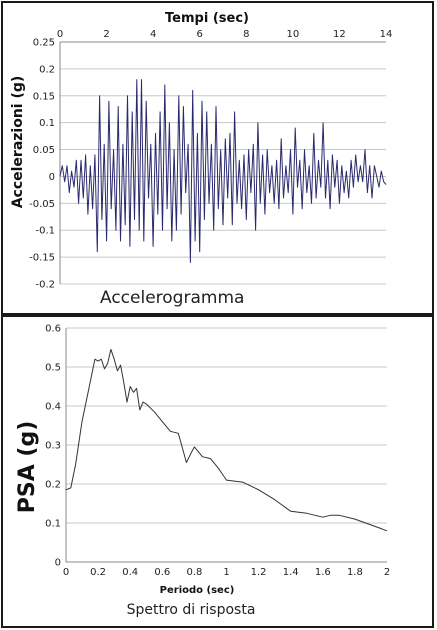  What do you see at coordinates (42, 258) in the screenshot?
I see `y-tick-label: -0.15` at bounding box center [42, 258].